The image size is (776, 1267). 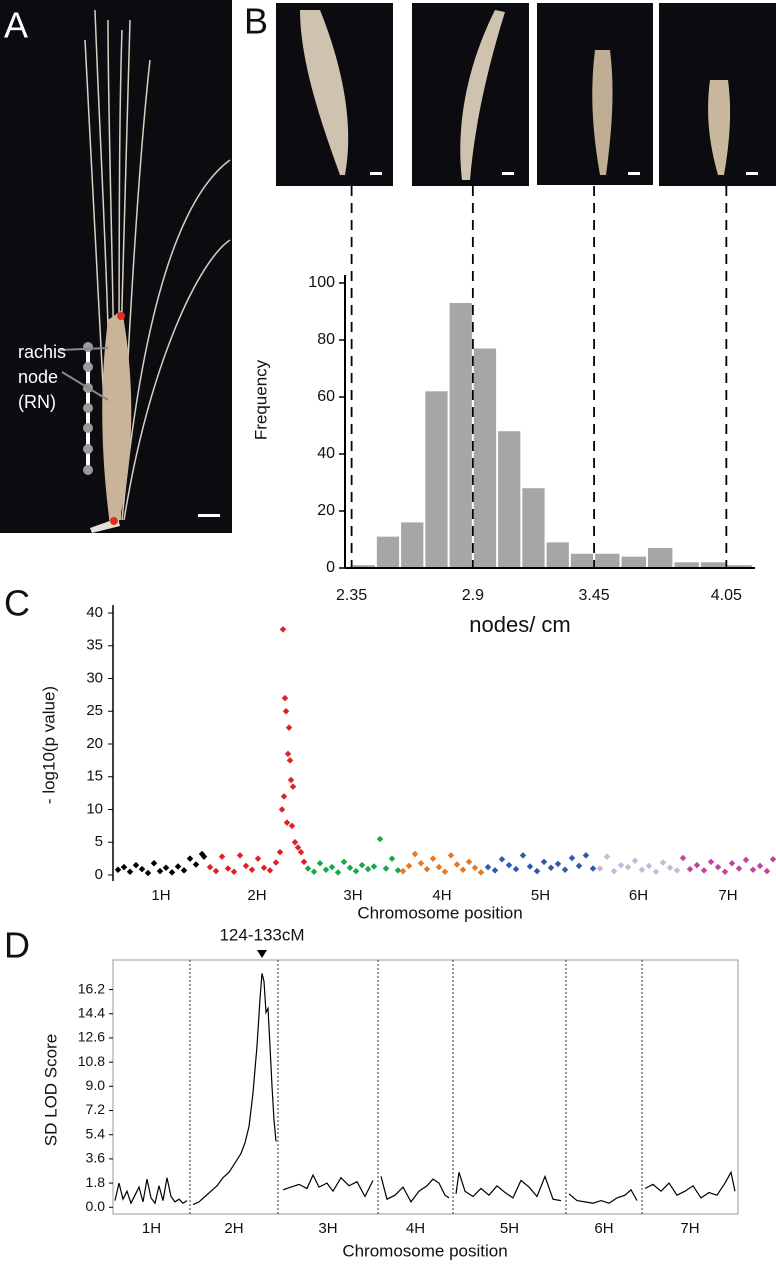 I want to click on y-tick-label: 40, so click(x=94, y=612).